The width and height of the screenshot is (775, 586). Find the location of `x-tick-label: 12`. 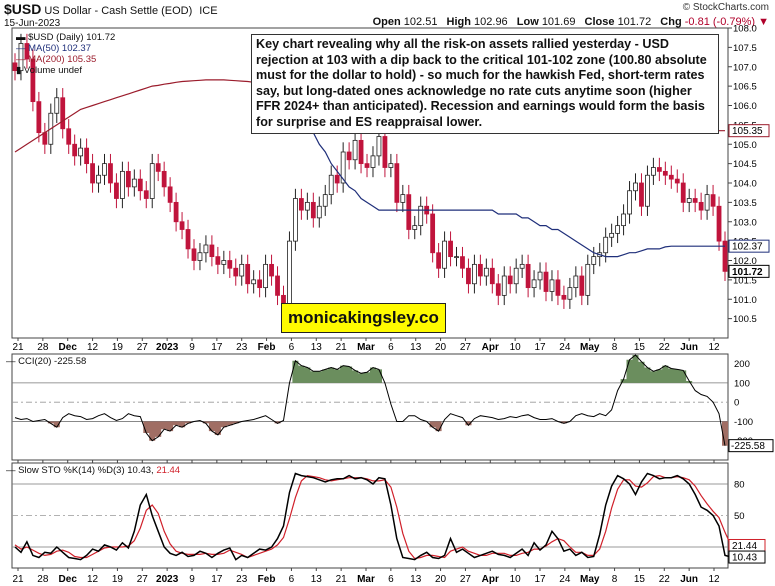

x-tick-label: 12 is located at coordinates (714, 347).